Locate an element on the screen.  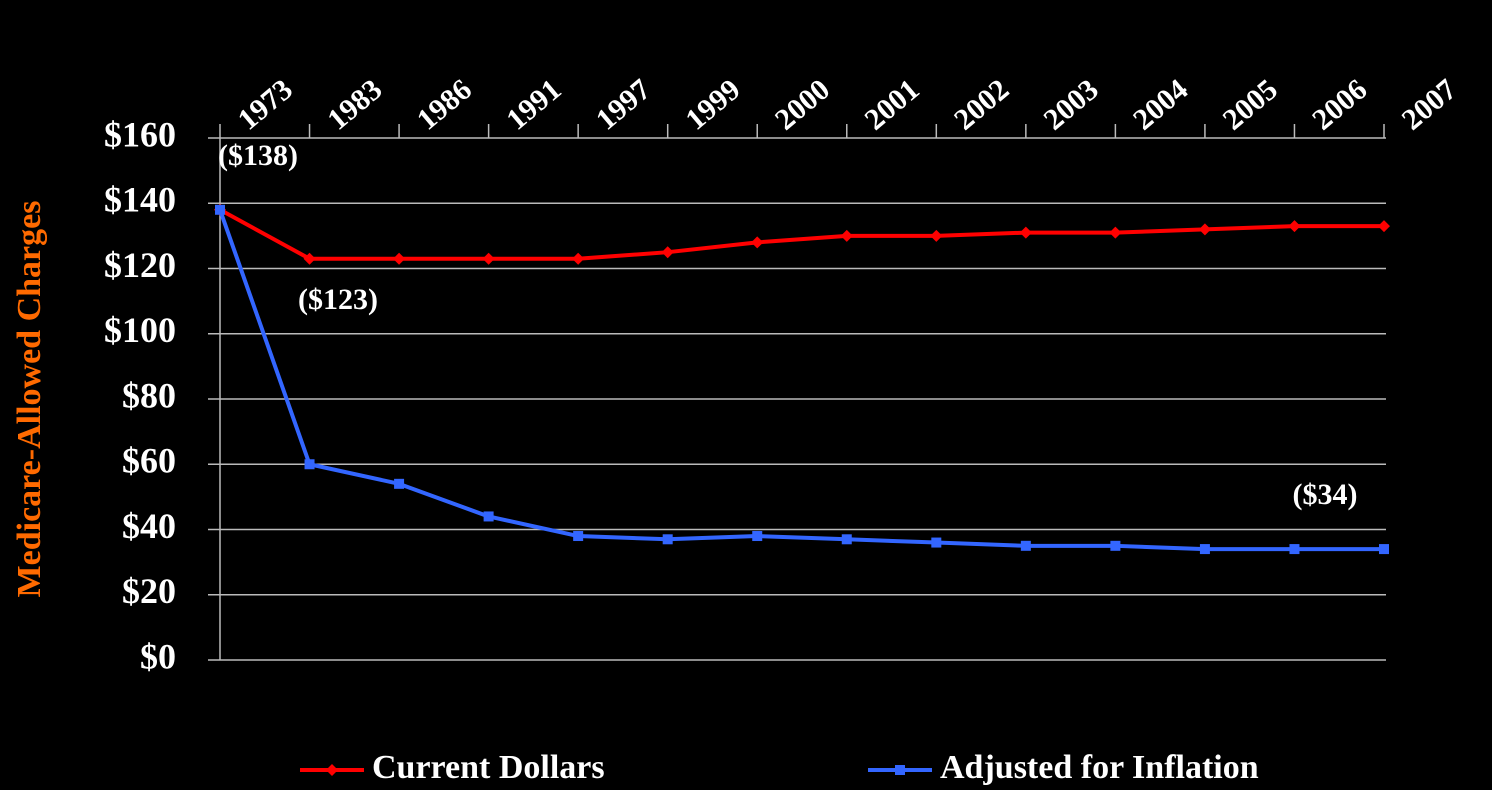
legend-label: Adjusted for Inflation is located at coordinates (1099, 767).